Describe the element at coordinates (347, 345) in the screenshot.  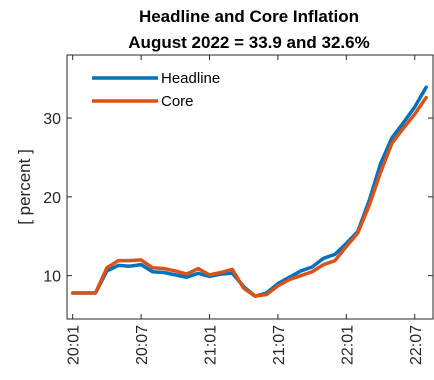
I see `x-tick-label: 22:01` at that location.